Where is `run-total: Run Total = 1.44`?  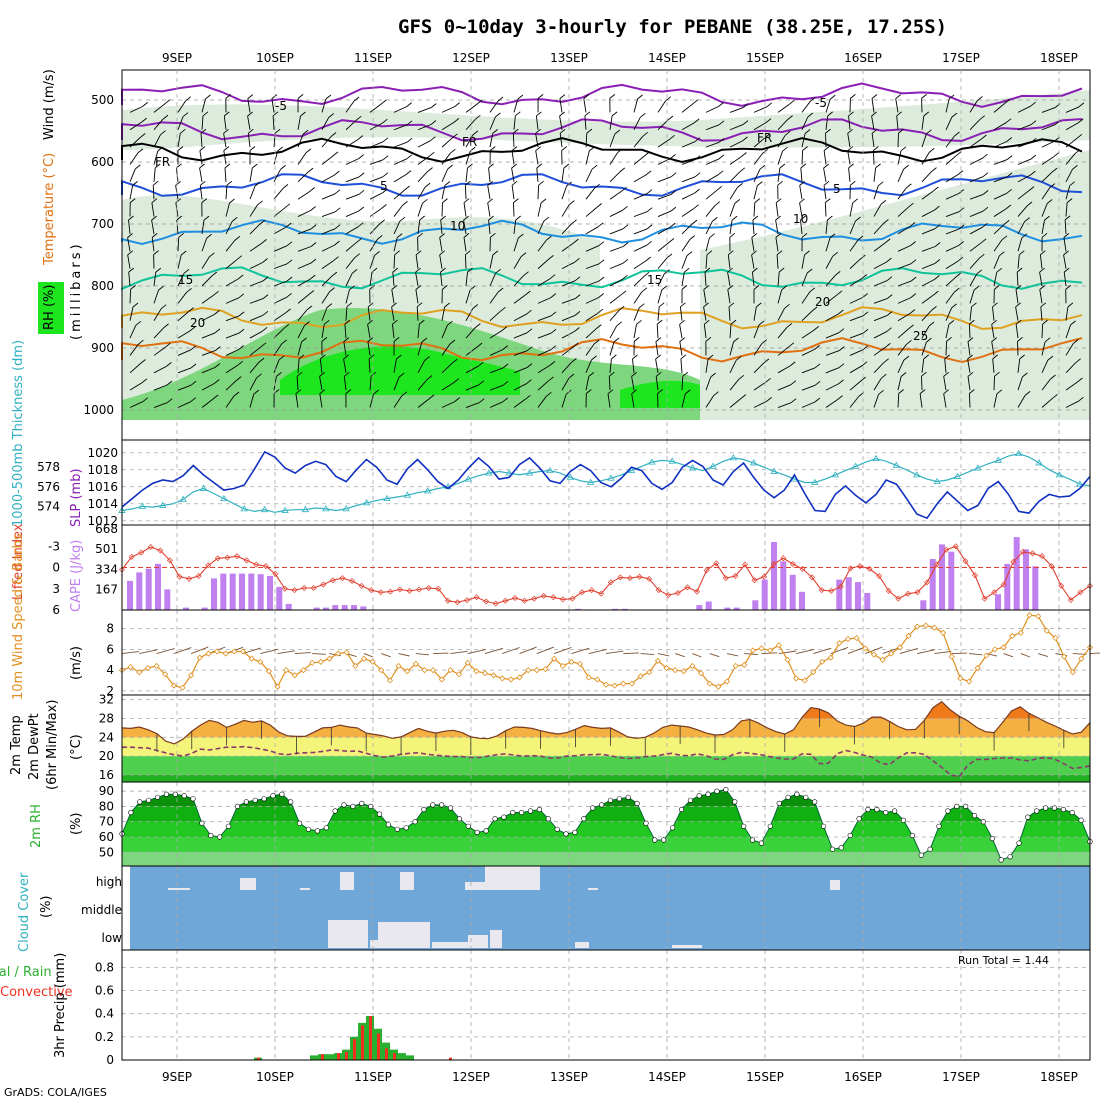 run-total: Run Total = 1.44 is located at coordinates (1003, 960).